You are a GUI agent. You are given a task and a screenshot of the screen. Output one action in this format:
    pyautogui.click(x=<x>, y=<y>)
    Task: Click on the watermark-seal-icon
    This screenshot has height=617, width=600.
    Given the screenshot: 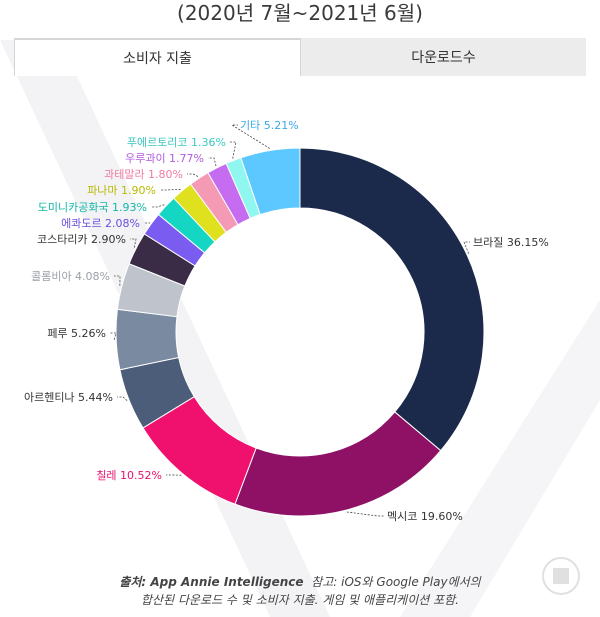 What is the action you would take?
    pyautogui.click(x=561, y=576)
    